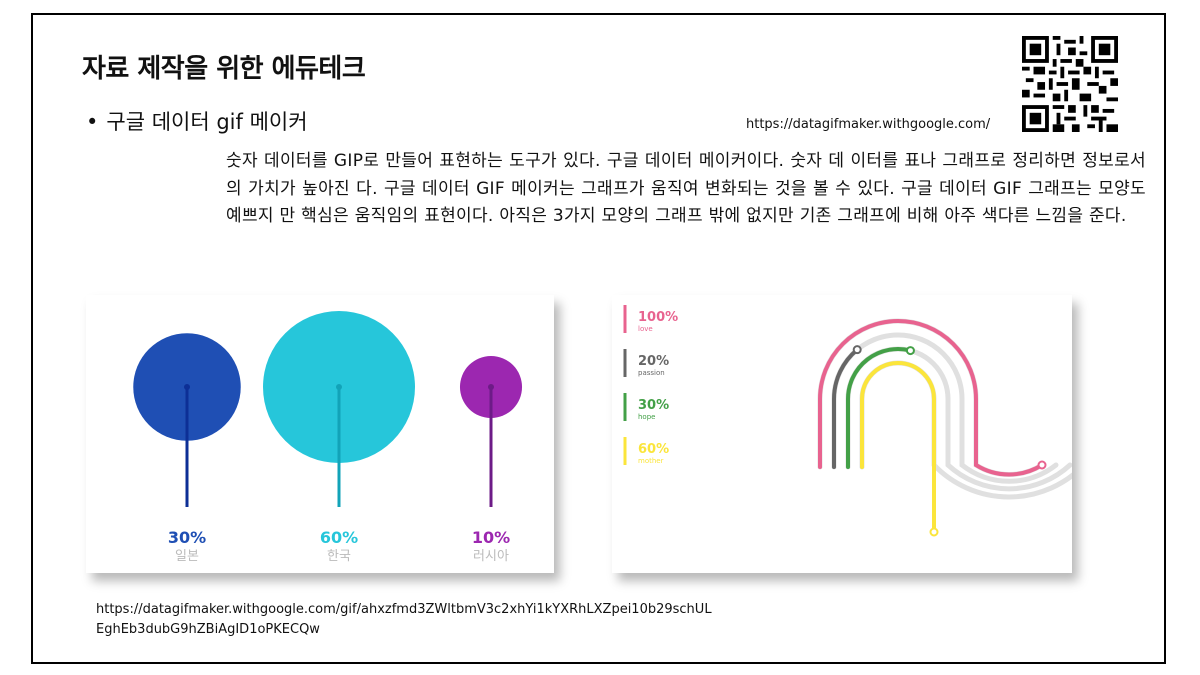  What do you see at coordinates (491, 556) in the screenshot?
I see `bubble-category-label: 러시아` at bounding box center [491, 556].